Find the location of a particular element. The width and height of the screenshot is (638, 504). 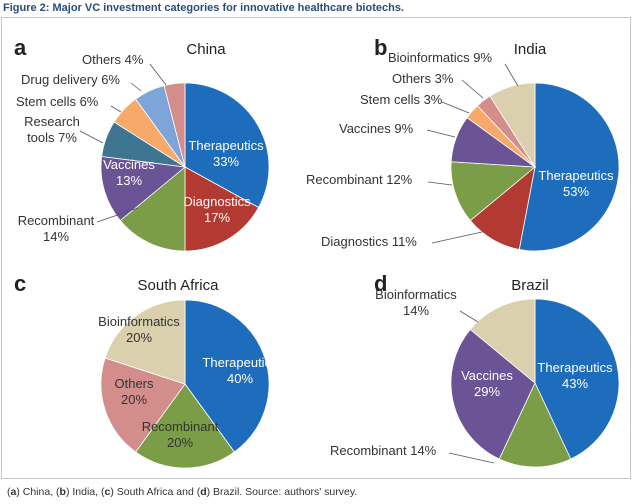

slice-label-others: Others 20% is located at coordinates (134, 391).